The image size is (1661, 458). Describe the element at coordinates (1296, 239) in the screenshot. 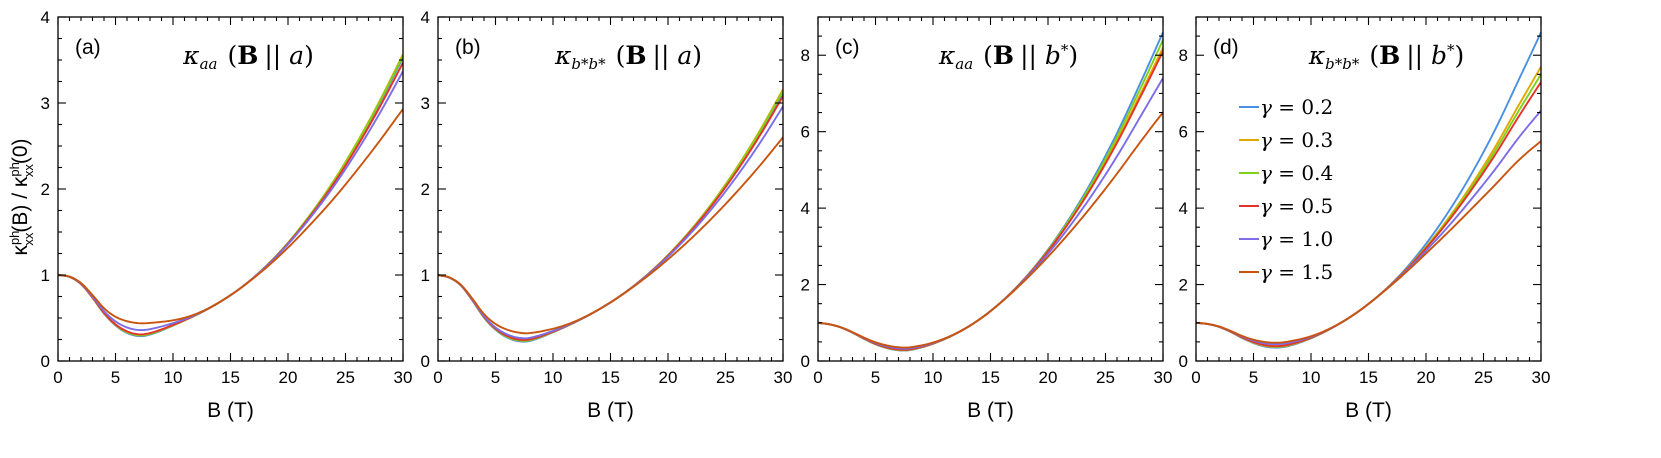

I see `legend-label-5: γ = 1.0` at that location.